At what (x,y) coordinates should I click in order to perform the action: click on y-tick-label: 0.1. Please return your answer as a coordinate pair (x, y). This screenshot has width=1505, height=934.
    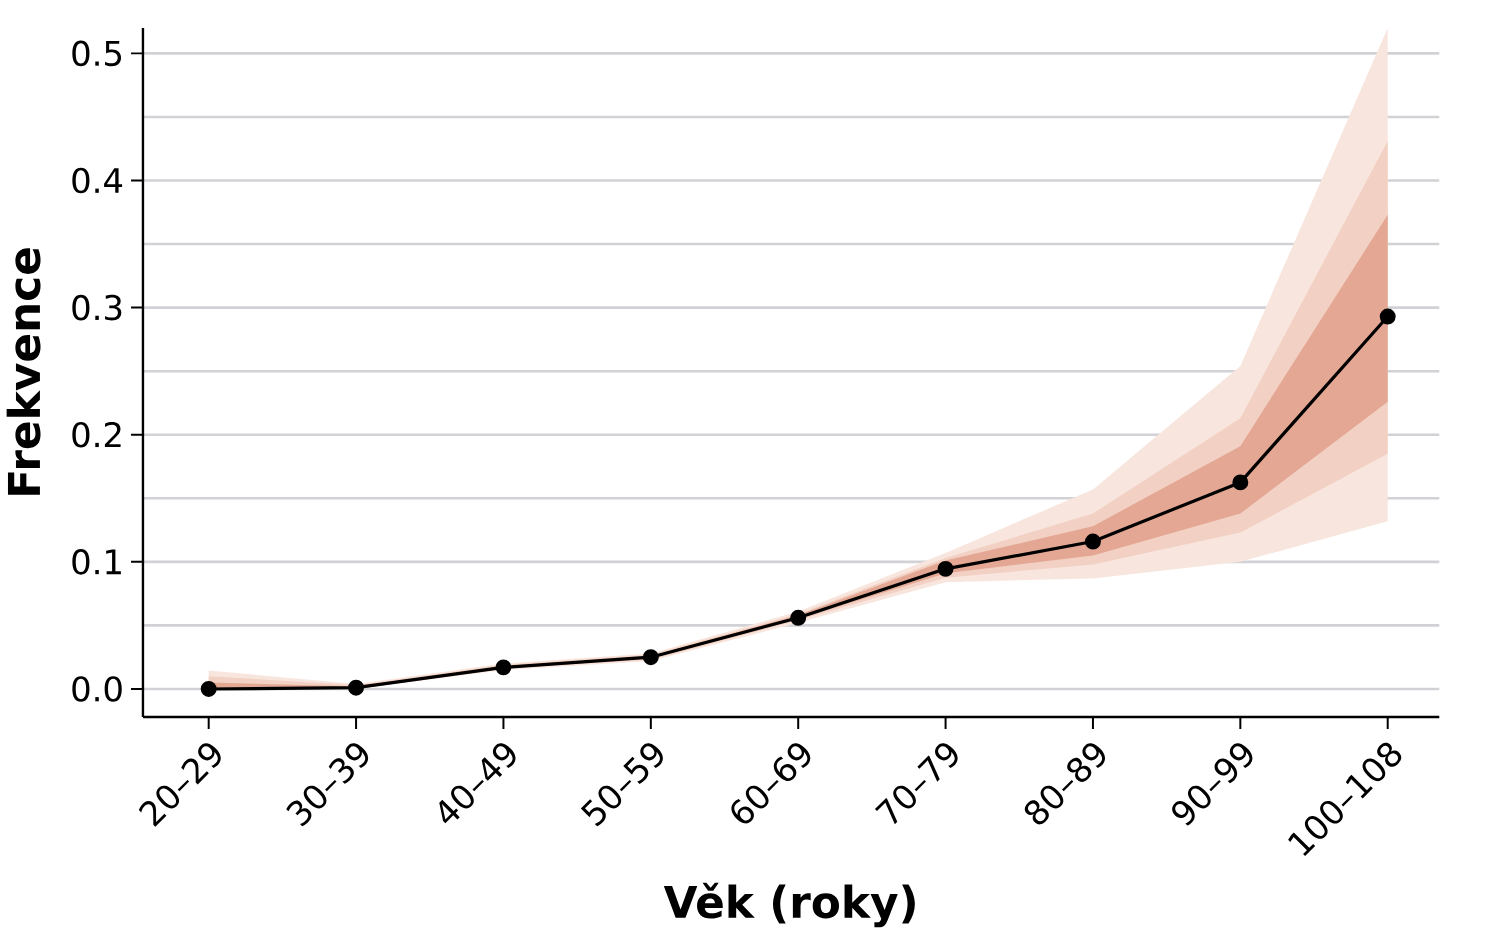
    Looking at the image, I should click on (96, 562).